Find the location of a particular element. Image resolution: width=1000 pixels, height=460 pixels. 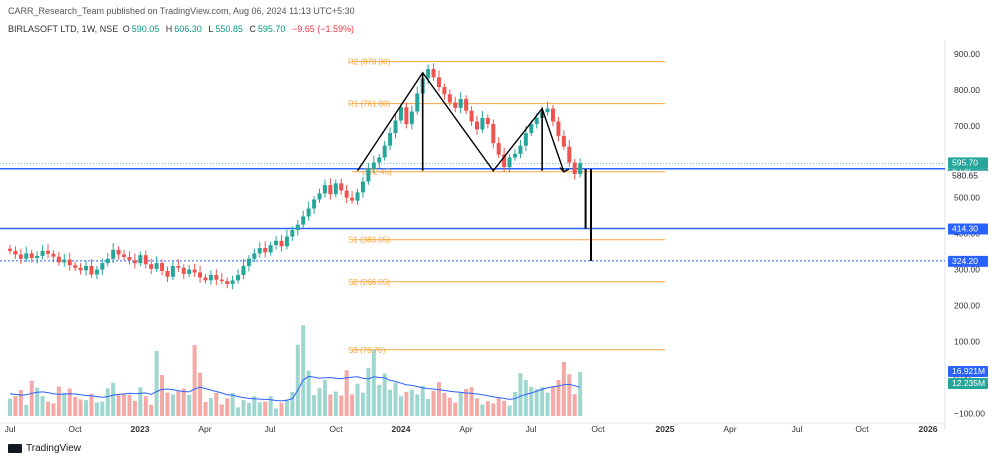

footer-brand: TradingView is located at coordinates (54, 448).